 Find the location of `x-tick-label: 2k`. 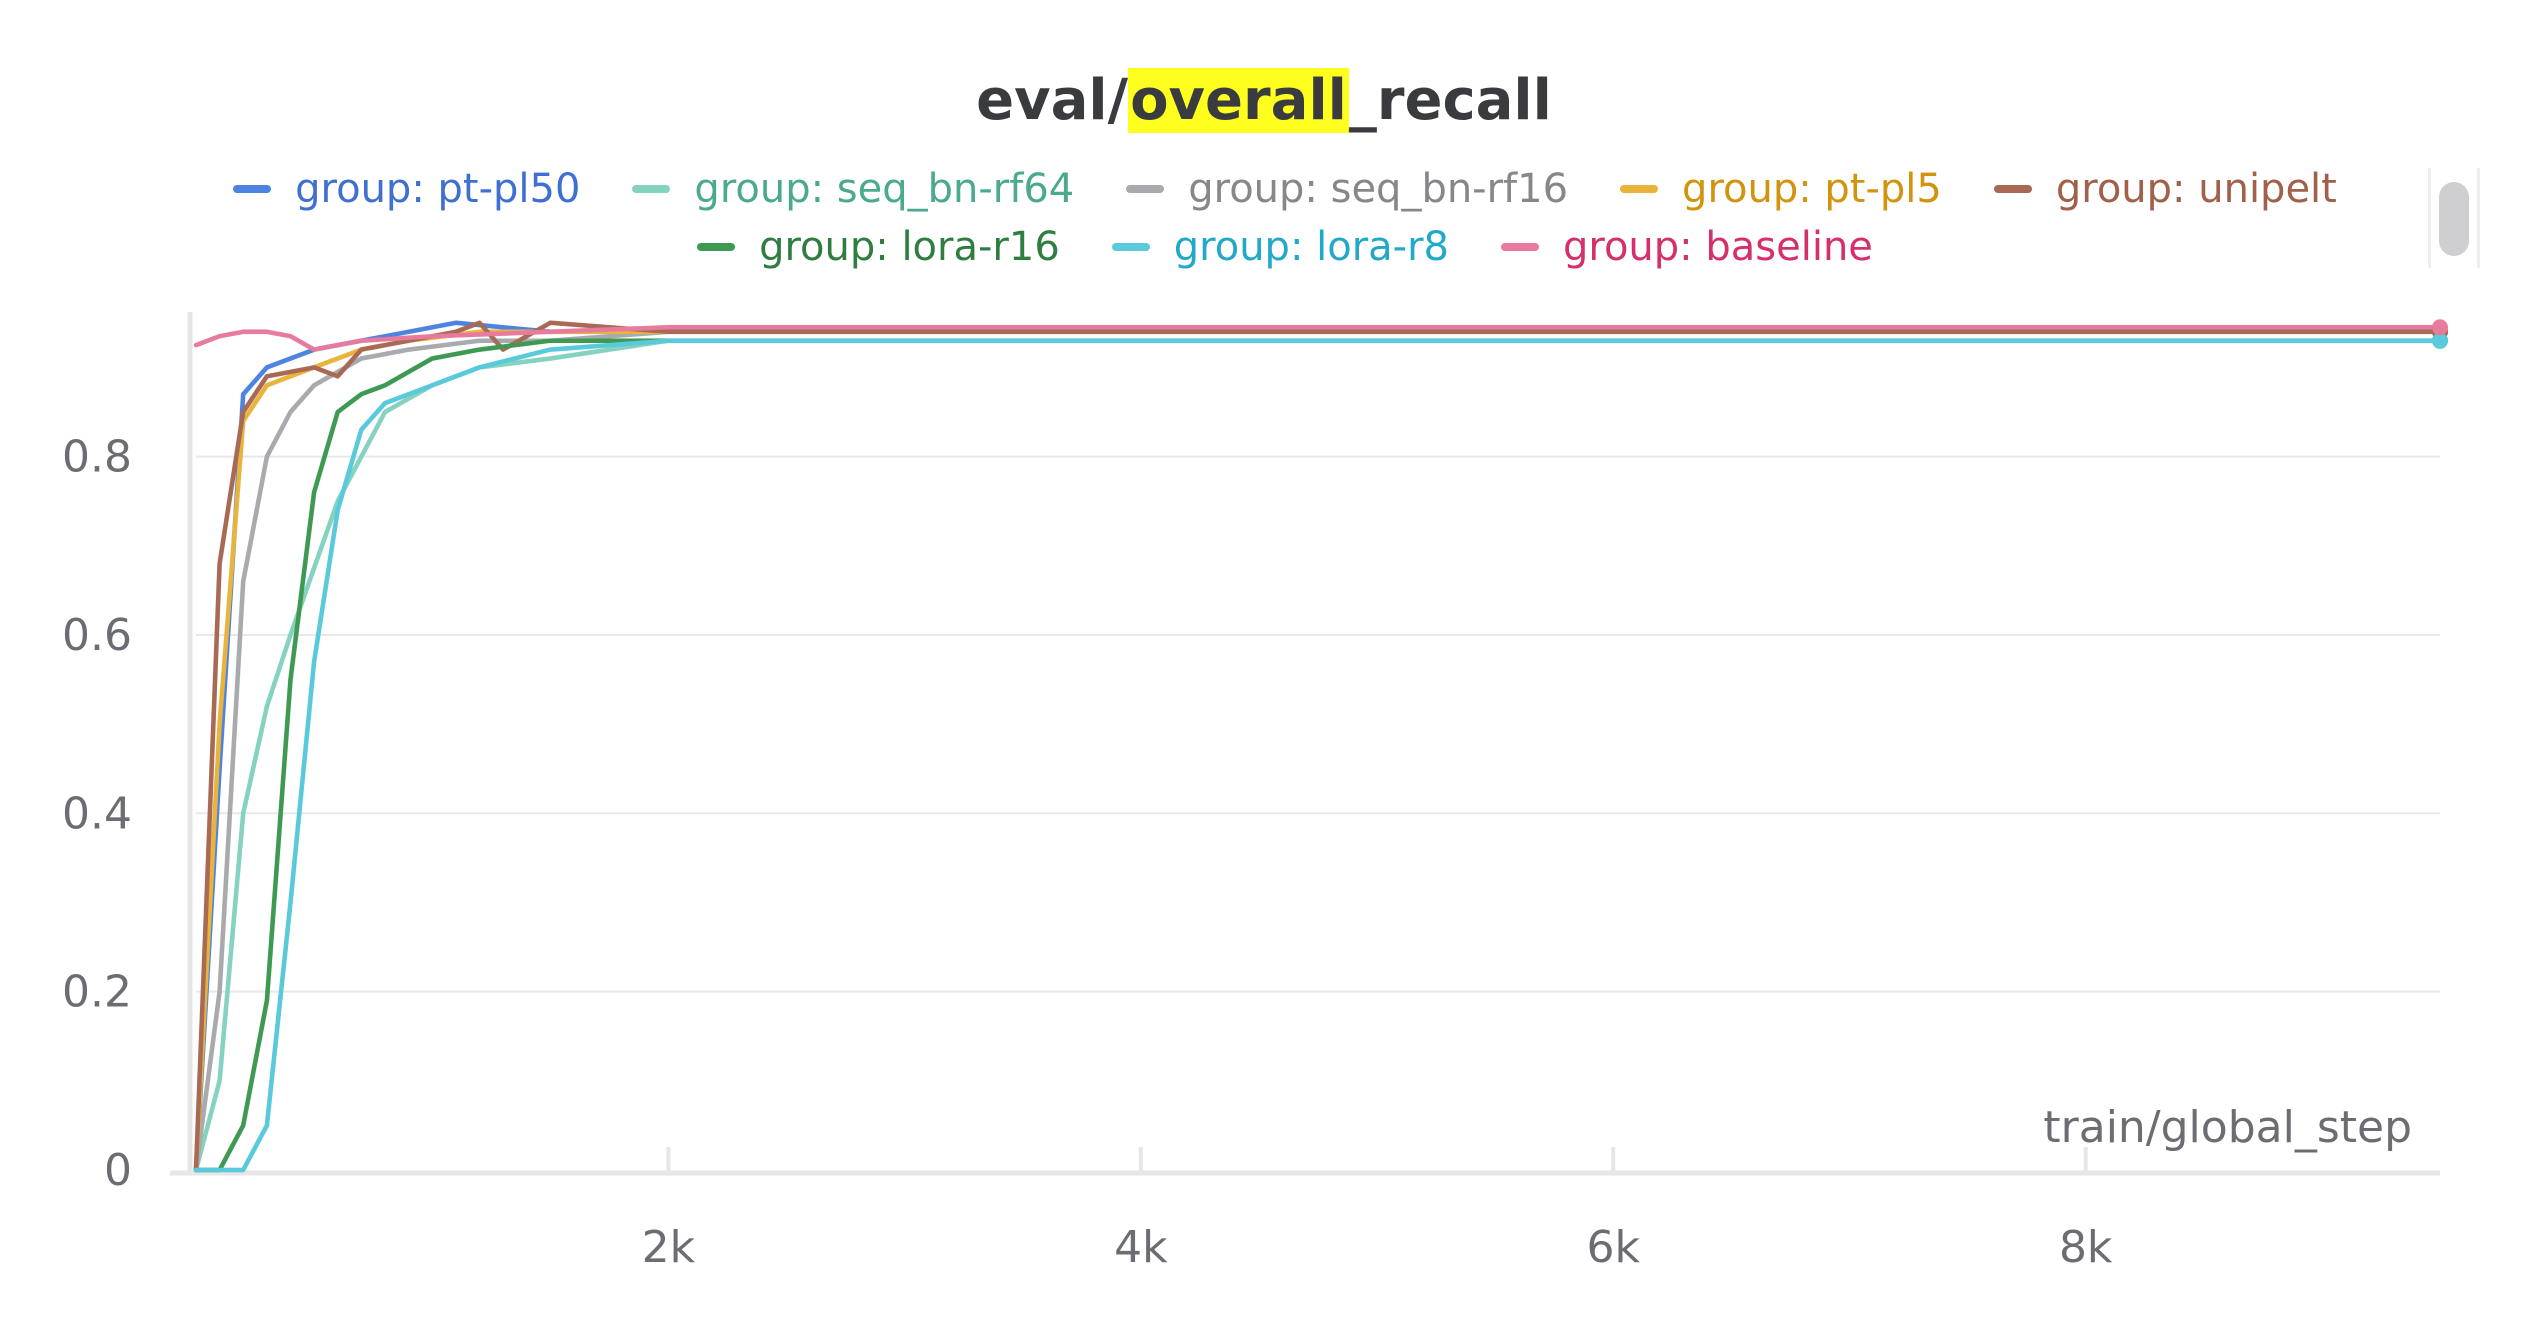

x-tick-label: 2k is located at coordinates (669, 1247).